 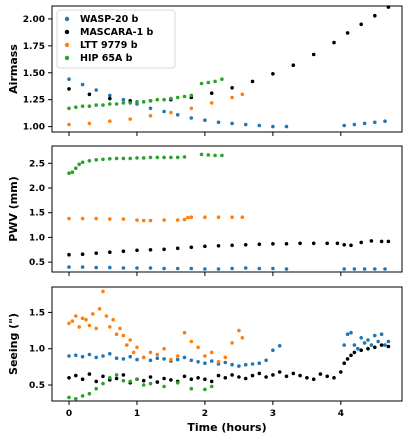 I want to click on x-tick-label: 3, so click(x=273, y=414).